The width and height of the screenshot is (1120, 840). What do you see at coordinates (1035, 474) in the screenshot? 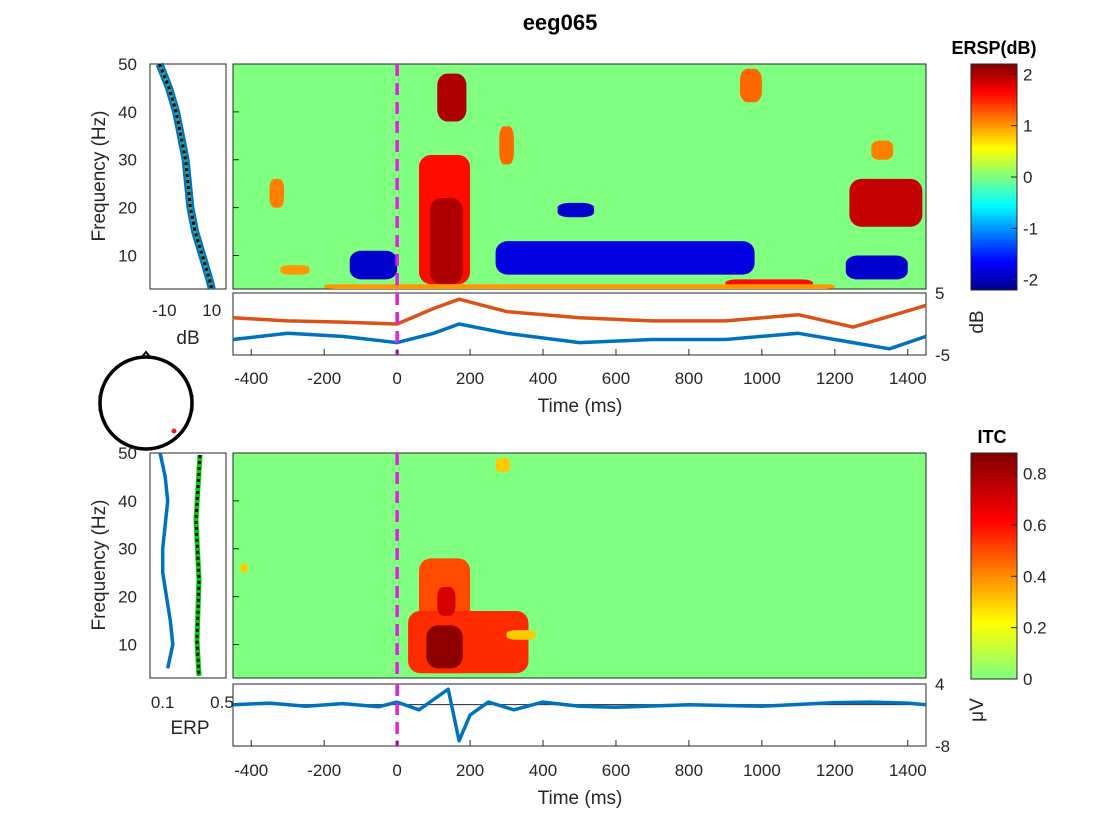
I see `colorbar-tick-label: 0.8` at bounding box center [1035, 474].